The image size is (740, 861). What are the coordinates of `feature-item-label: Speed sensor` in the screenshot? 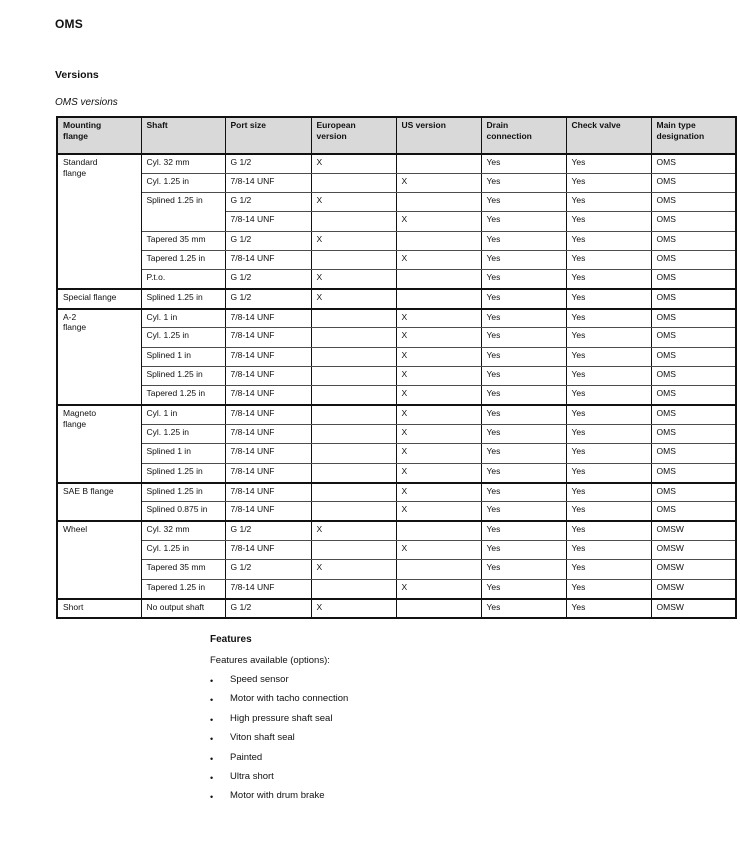 It's located at (259, 679).